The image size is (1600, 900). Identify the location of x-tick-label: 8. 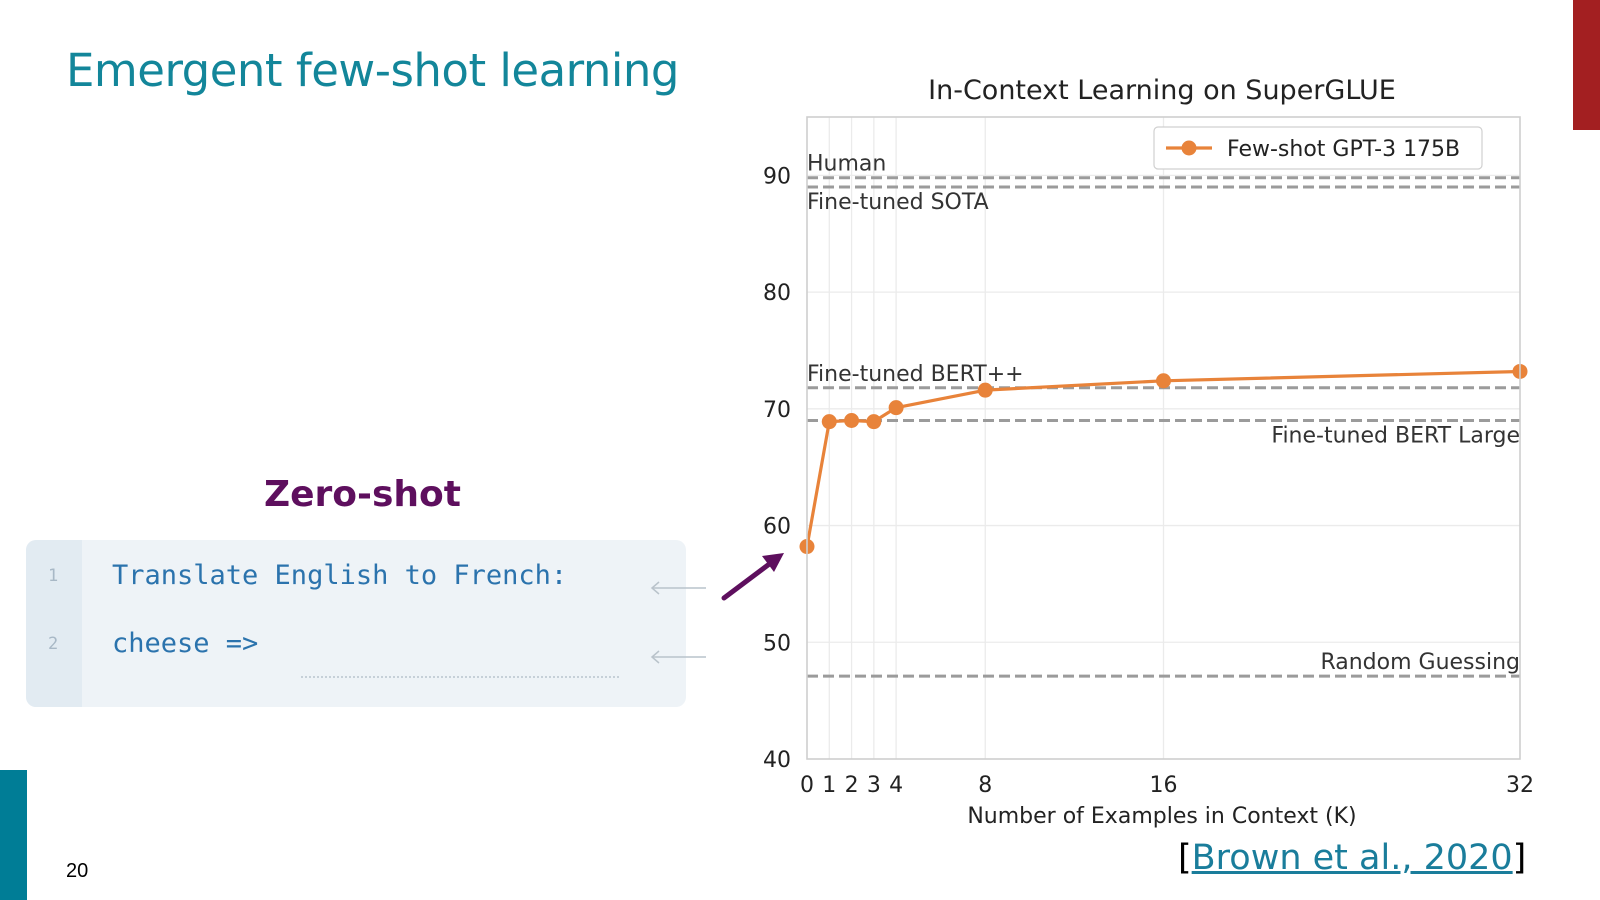
(985, 785).